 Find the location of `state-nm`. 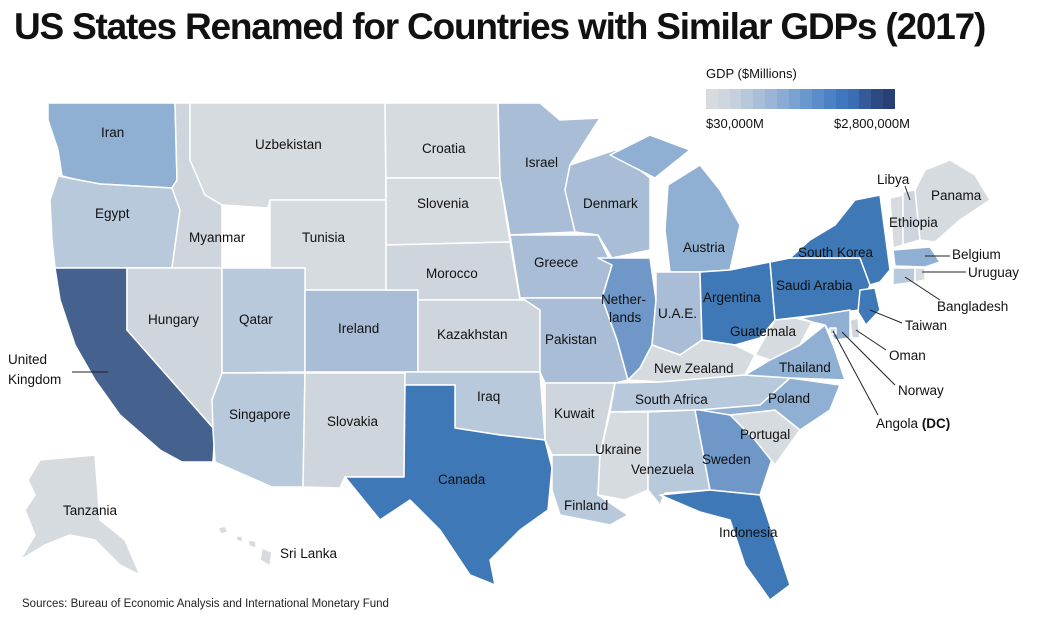

state-nm is located at coordinates (354, 430).